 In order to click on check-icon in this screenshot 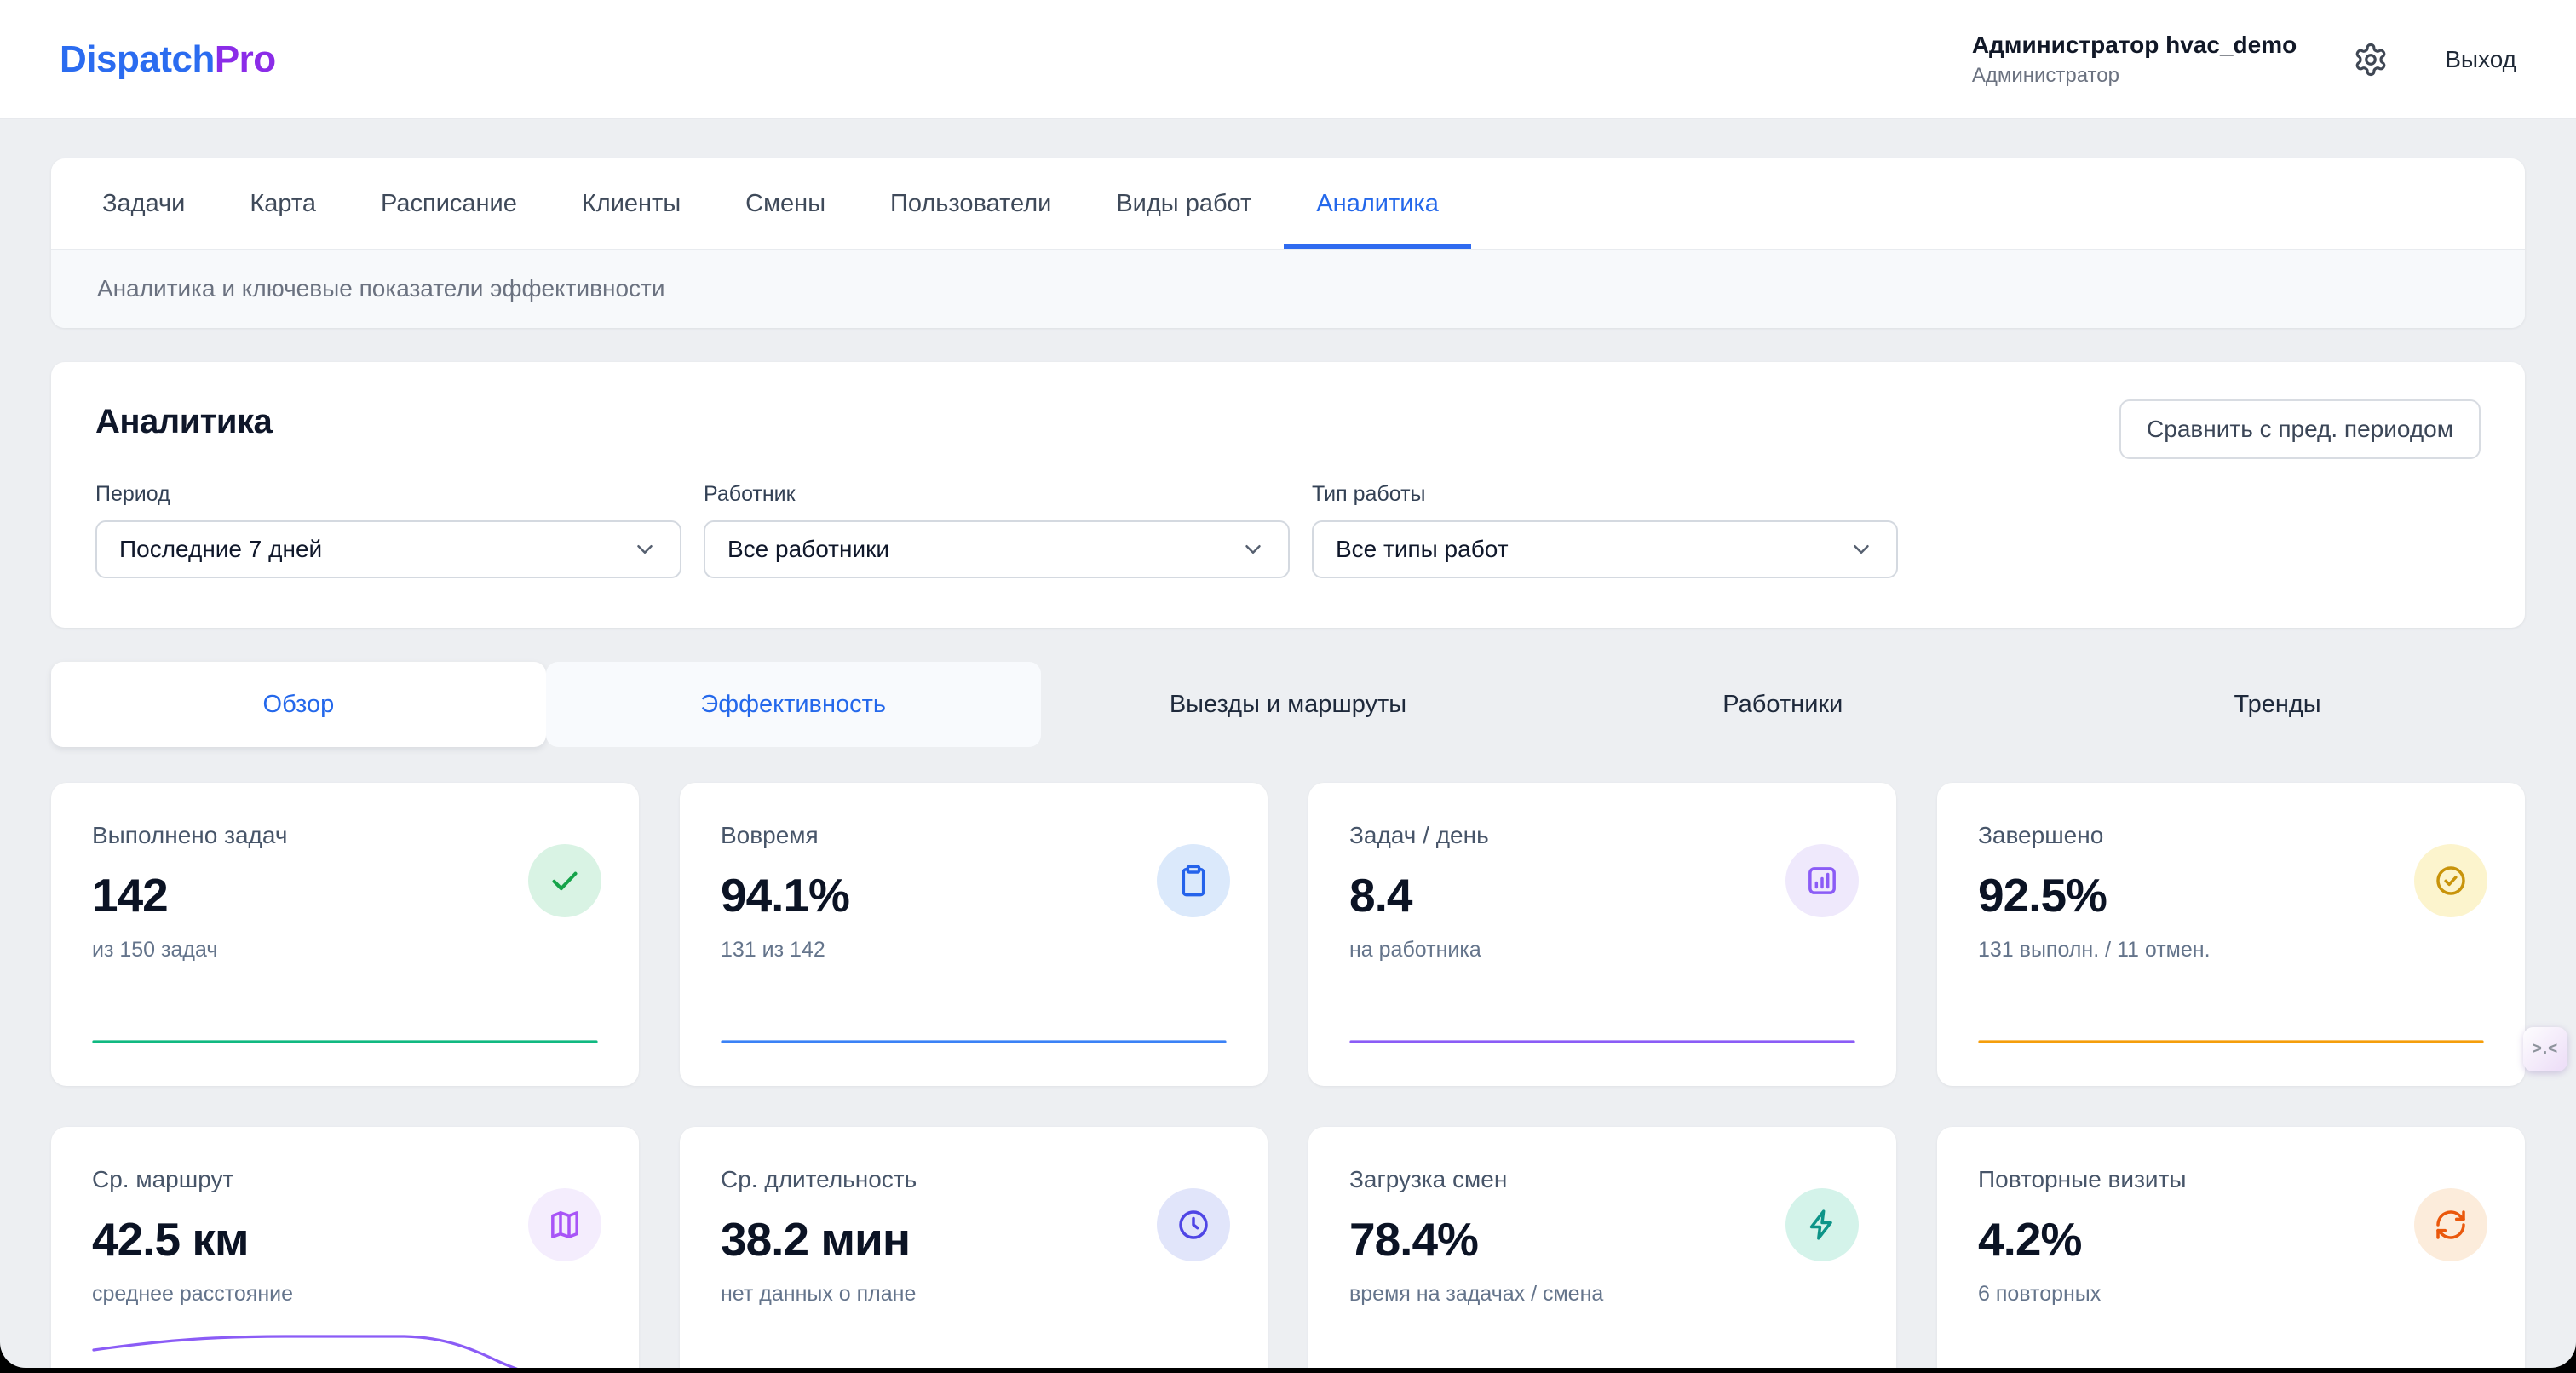, I will do `click(565, 880)`.